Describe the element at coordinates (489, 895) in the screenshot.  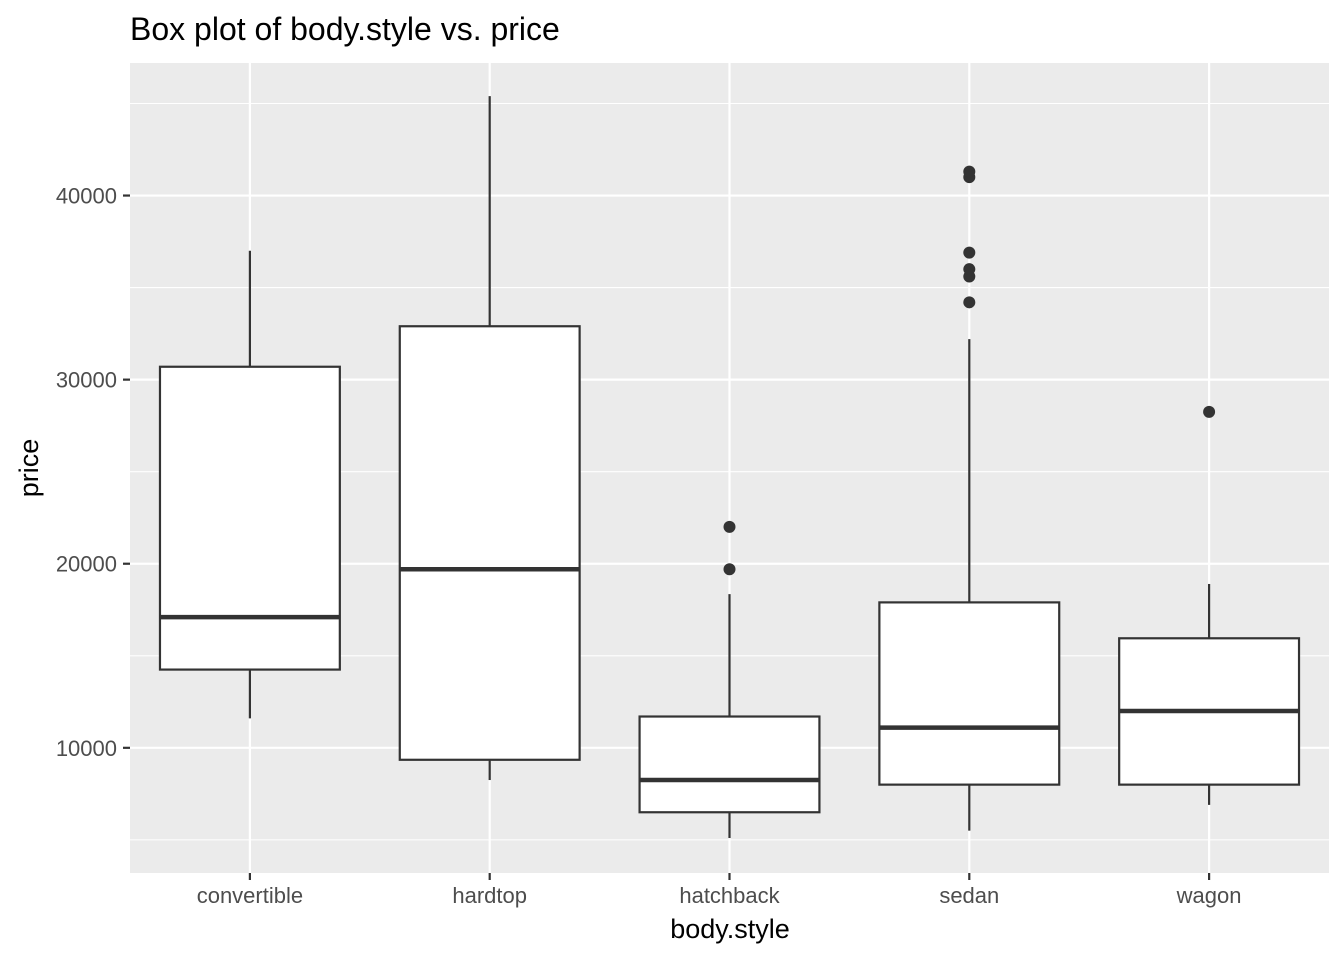
I see `x-tick-label: hardtop` at that location.